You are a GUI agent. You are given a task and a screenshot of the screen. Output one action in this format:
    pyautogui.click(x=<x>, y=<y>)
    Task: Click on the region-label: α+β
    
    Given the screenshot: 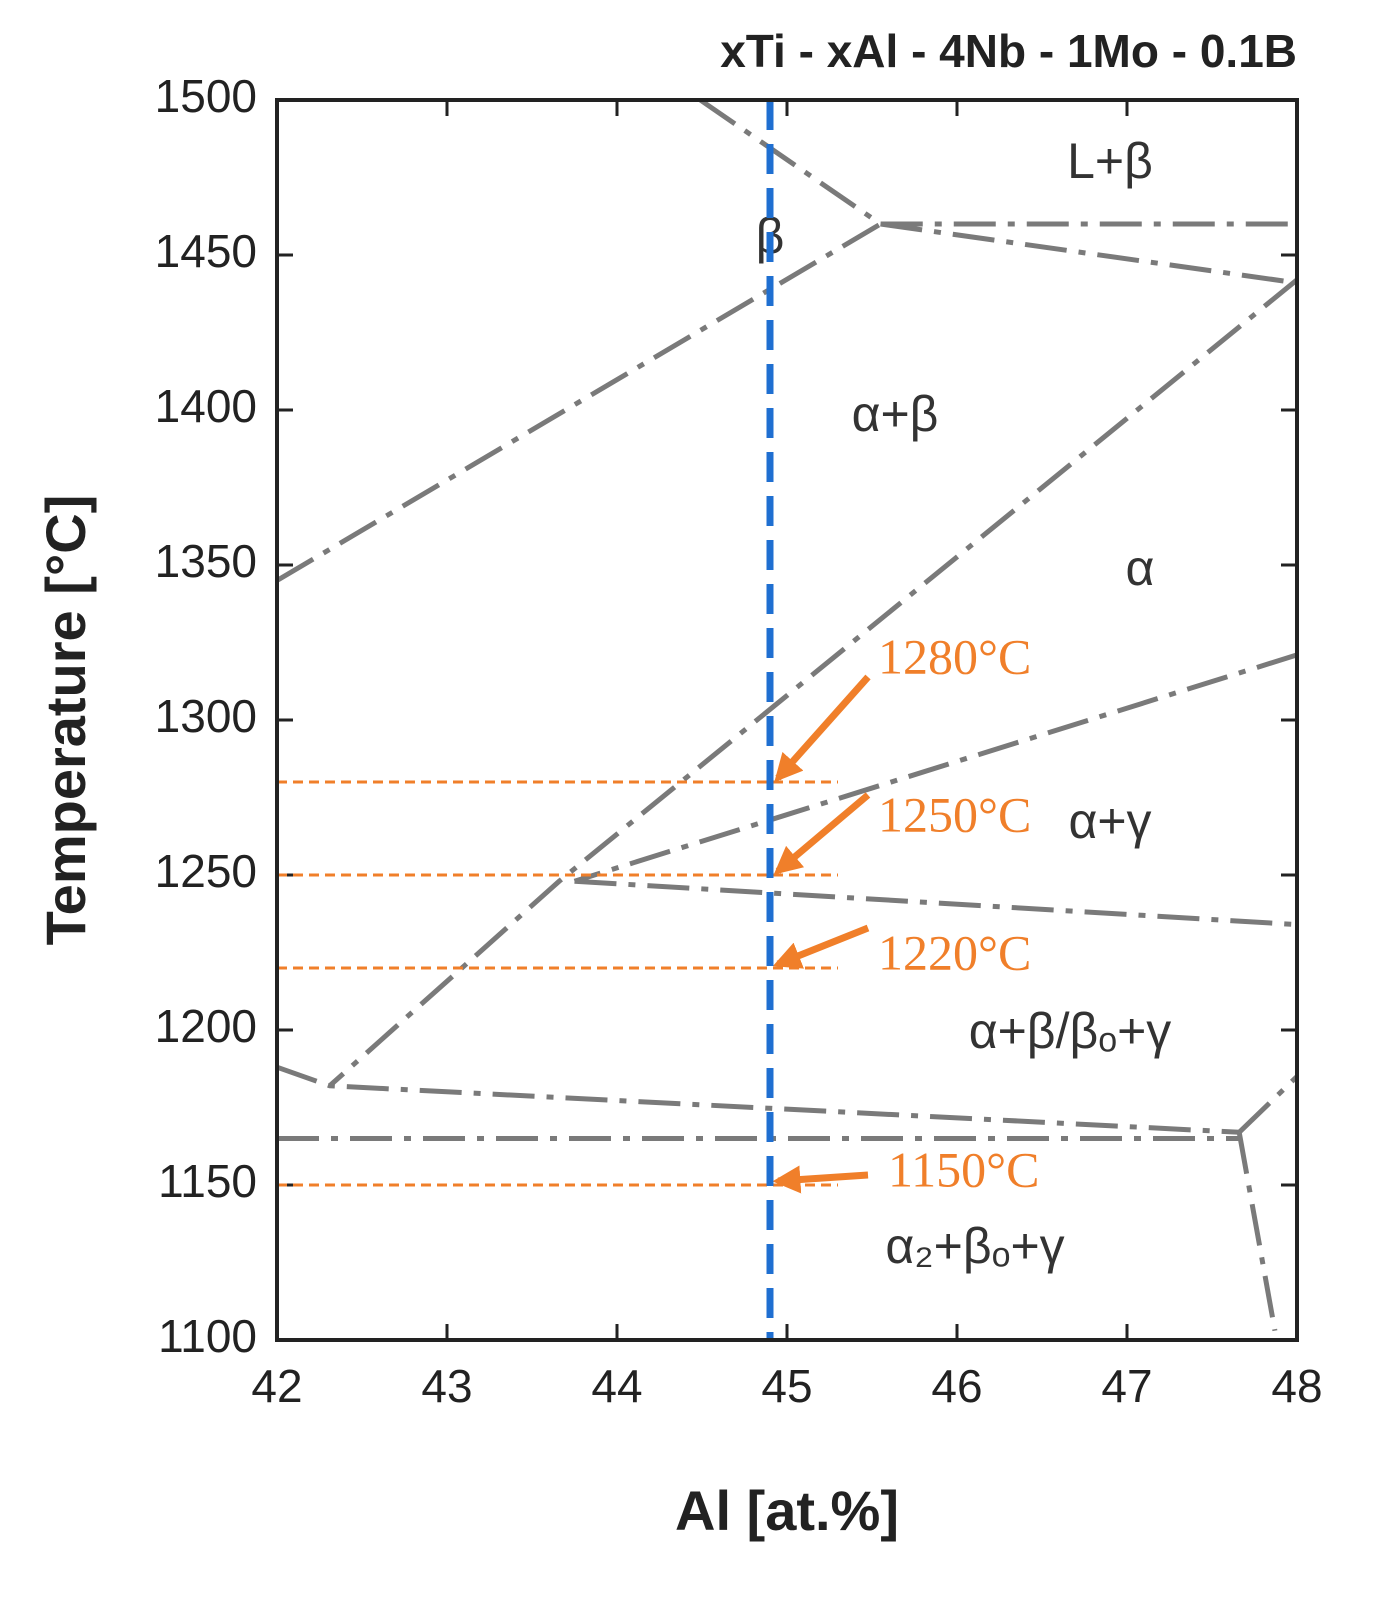 What is the action you would take?
    pyautogui.click(x=895, y=414)
    